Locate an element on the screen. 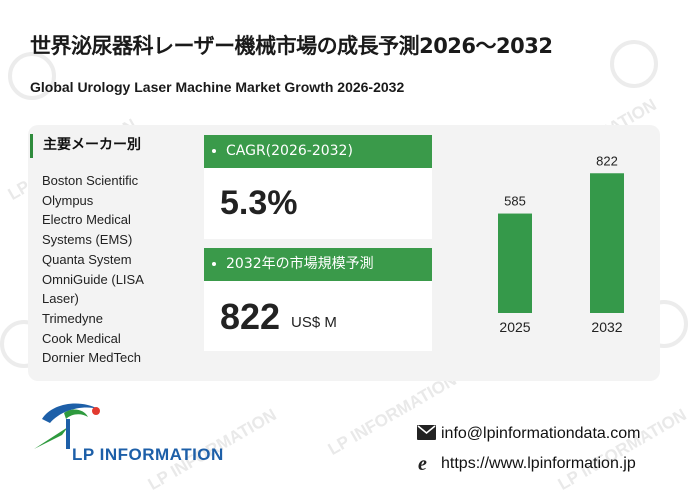 The width and height of the screenshot is (690, 495). cagr-label: CAGR(2026-2032) is located at coordinates (289, 151).